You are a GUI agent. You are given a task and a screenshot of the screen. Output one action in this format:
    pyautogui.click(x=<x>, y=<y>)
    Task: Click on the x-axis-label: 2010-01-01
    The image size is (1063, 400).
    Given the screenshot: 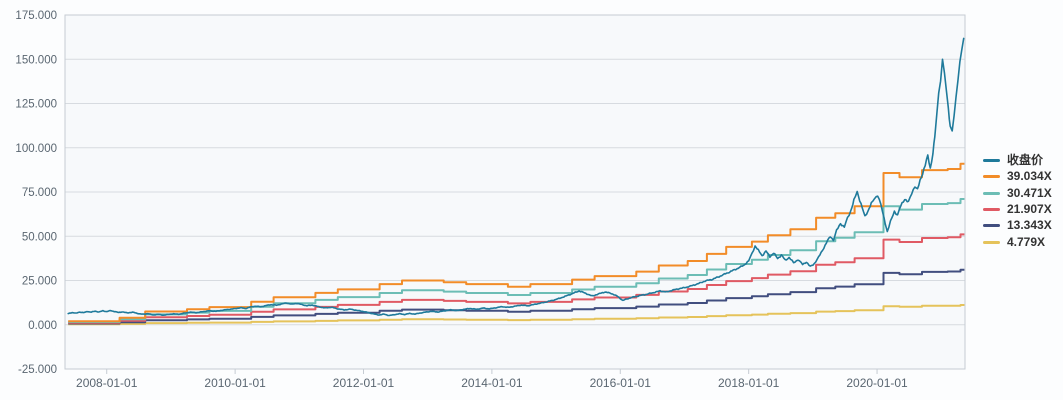 What is the action you would take?
    pyautogui.click(x=235, y=383)
    